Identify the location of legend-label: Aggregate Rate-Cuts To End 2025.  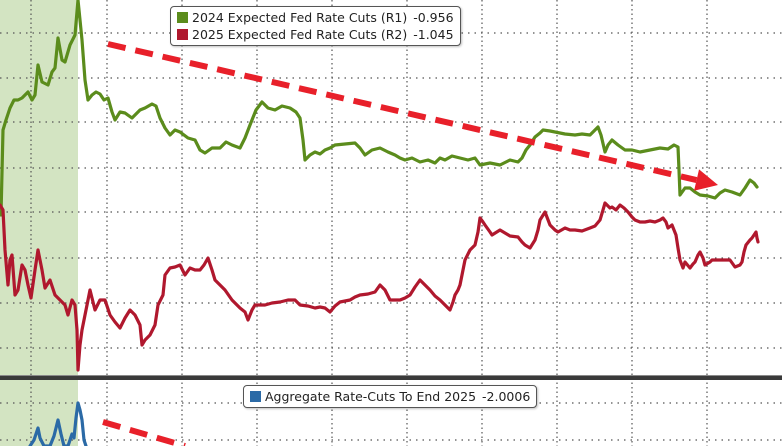
(371, 396).